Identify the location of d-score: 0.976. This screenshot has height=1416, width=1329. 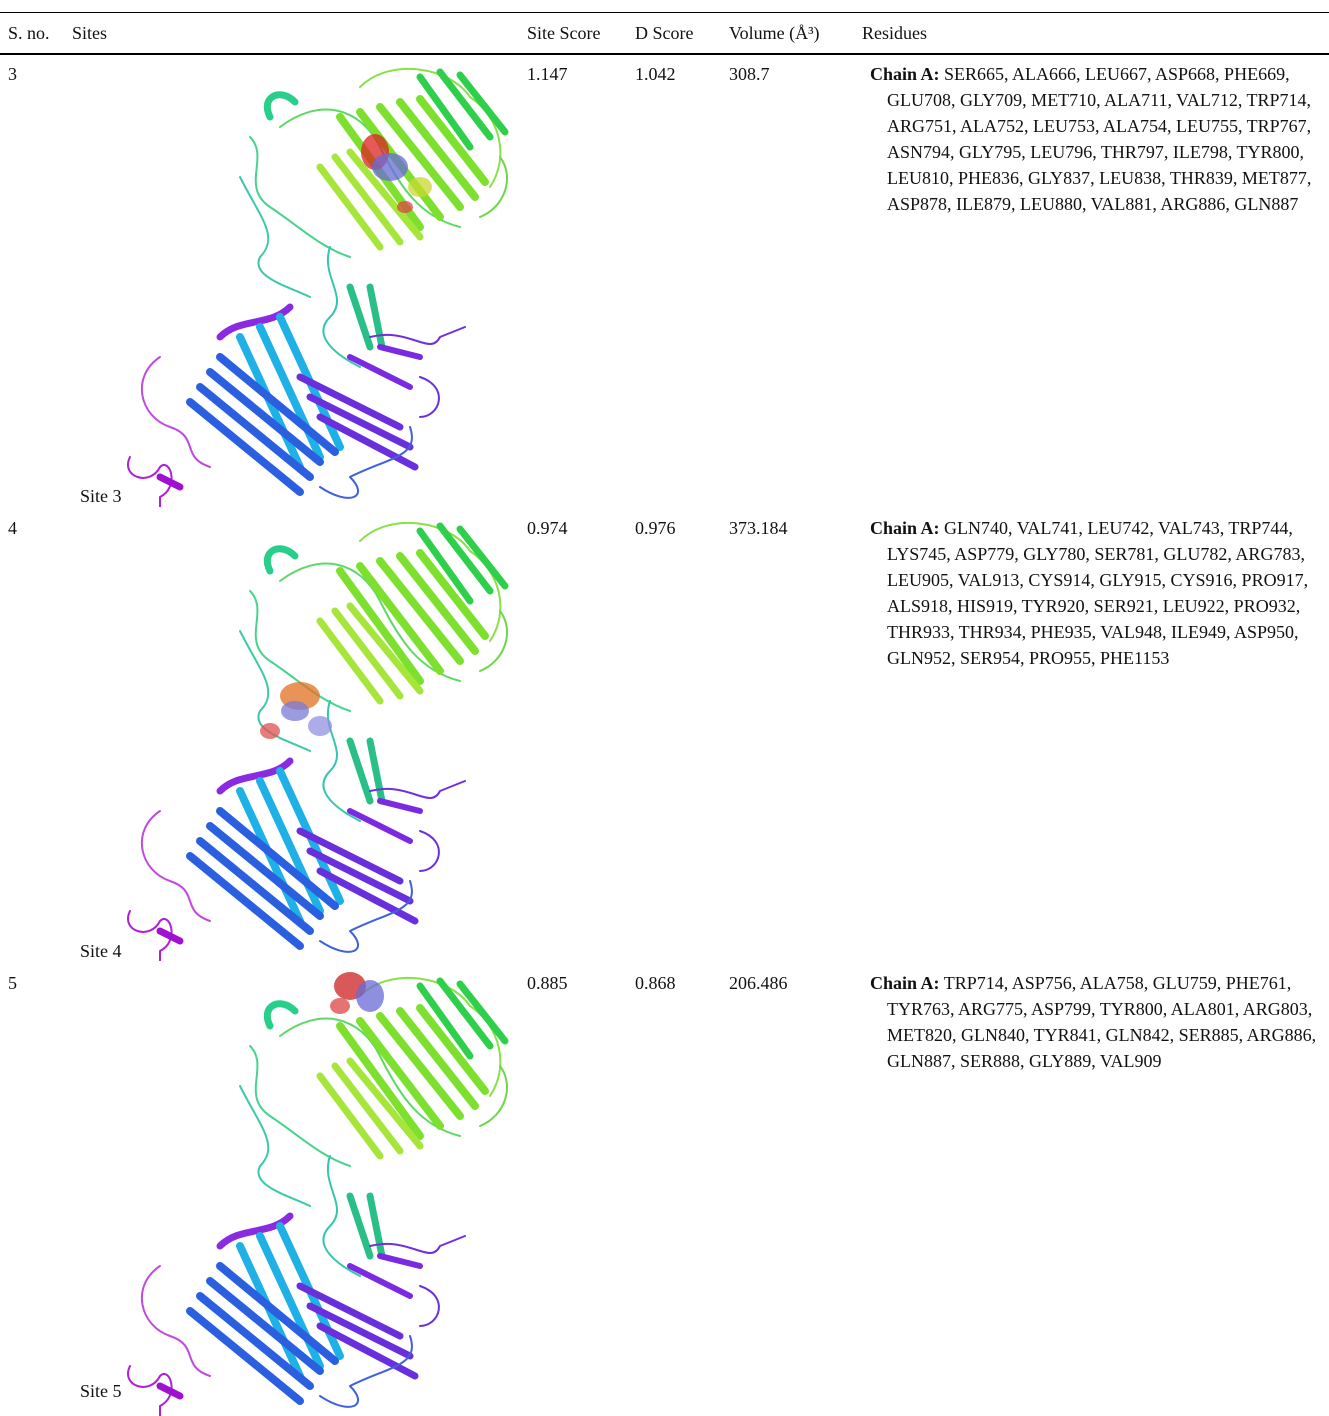
(655, 528).